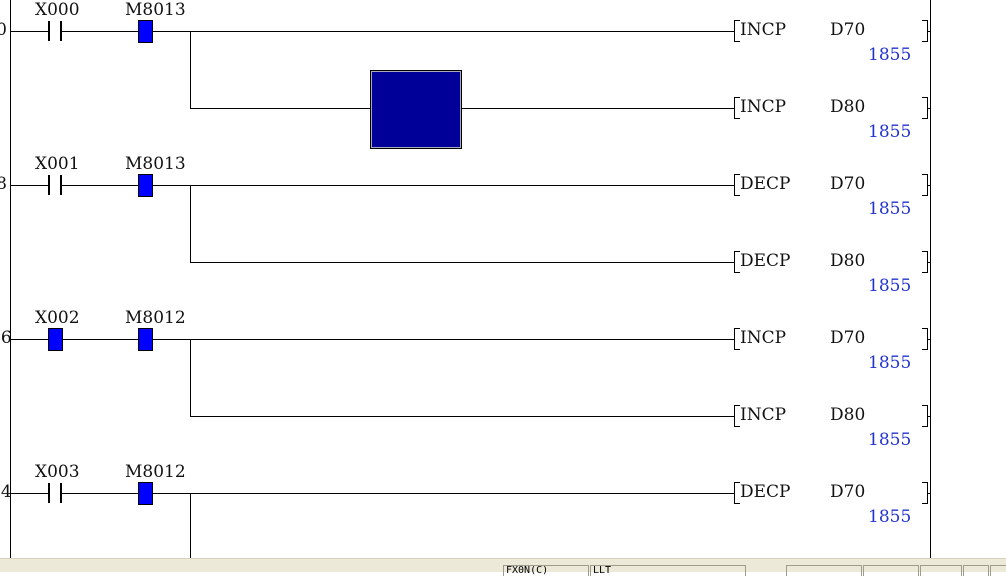 This screenshot has height=576, width=1006. I want to click on contact-label: X000, so click(57, 10).